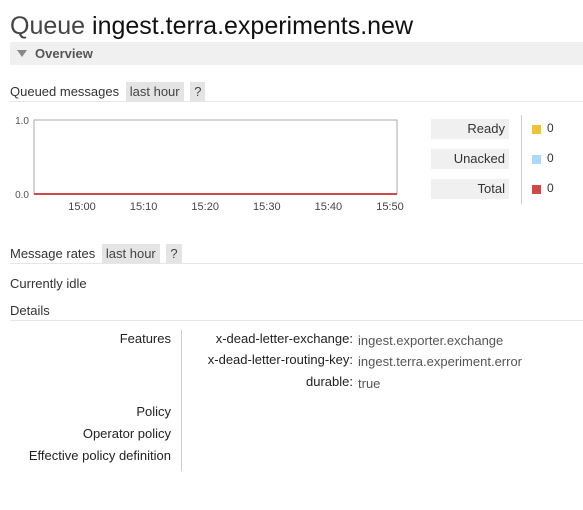  What do you see at coordinates (470, 189) in the screenshot?
I see `legend-label: Total` at bounding box center [470, 189].